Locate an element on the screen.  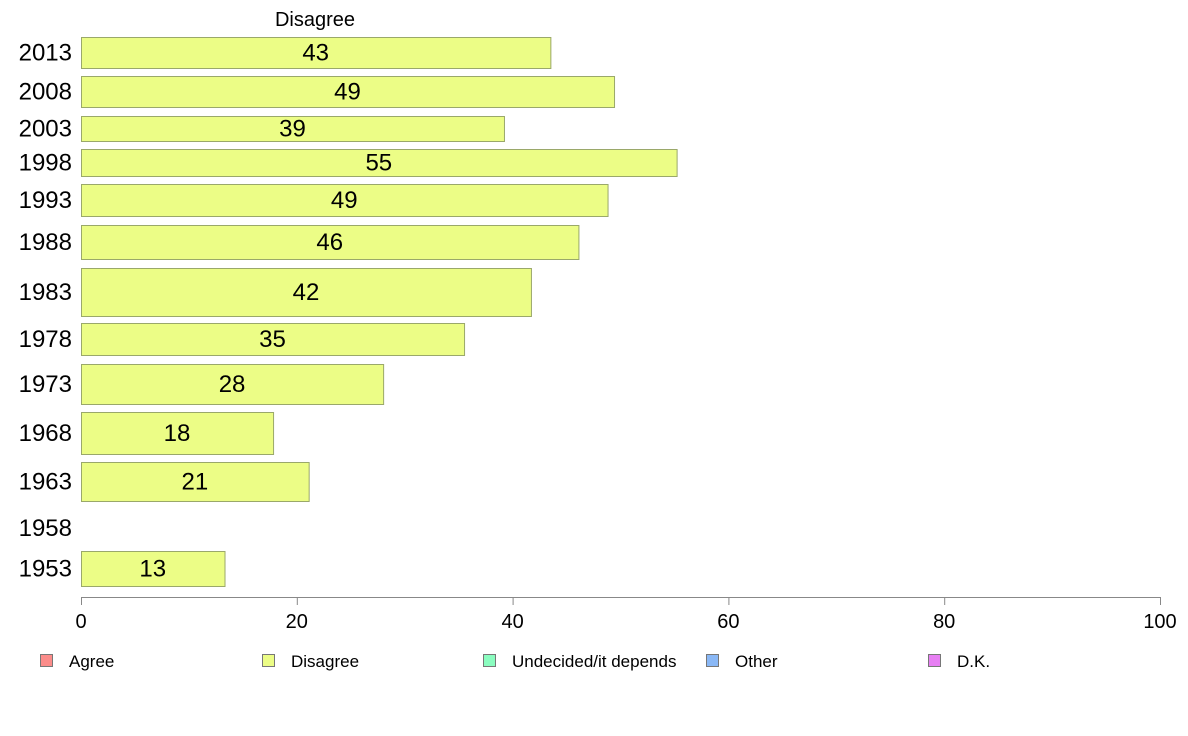
x-tick-label: 80 is located at coordinates (944, 622).